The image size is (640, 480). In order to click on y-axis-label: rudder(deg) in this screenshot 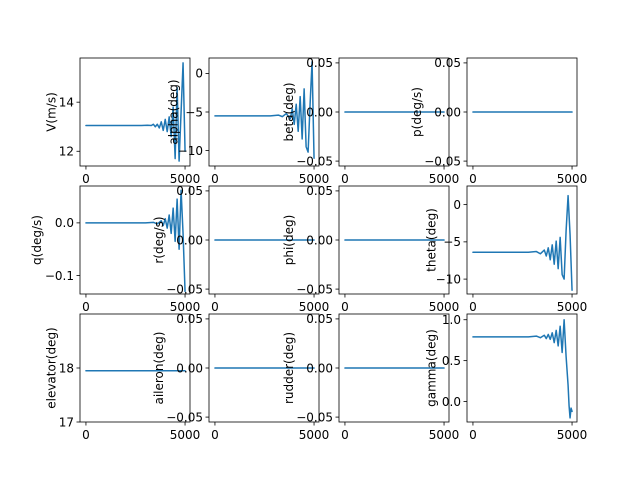, I will do `click(289, 368)`.